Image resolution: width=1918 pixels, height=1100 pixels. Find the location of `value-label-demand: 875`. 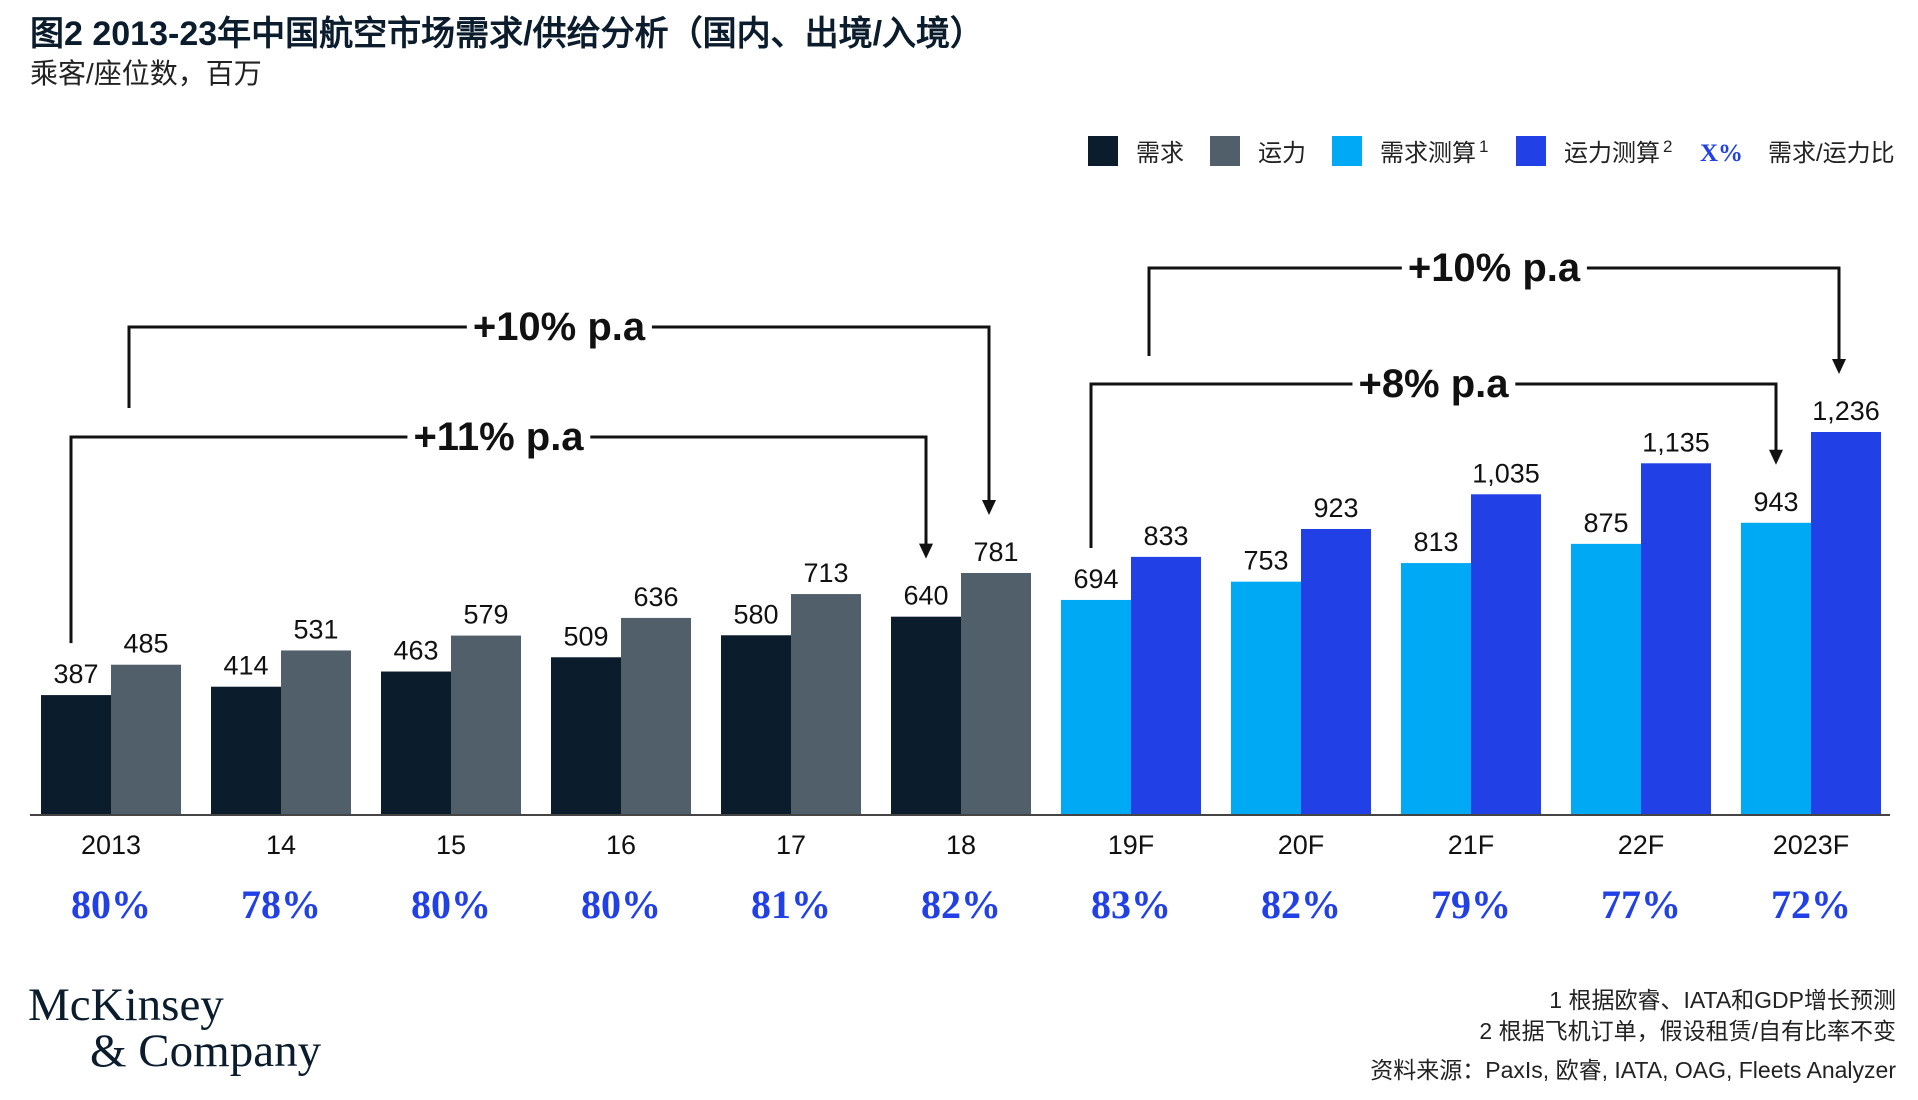

value-label-demand: 875 is located at coordinates (1605, 523).